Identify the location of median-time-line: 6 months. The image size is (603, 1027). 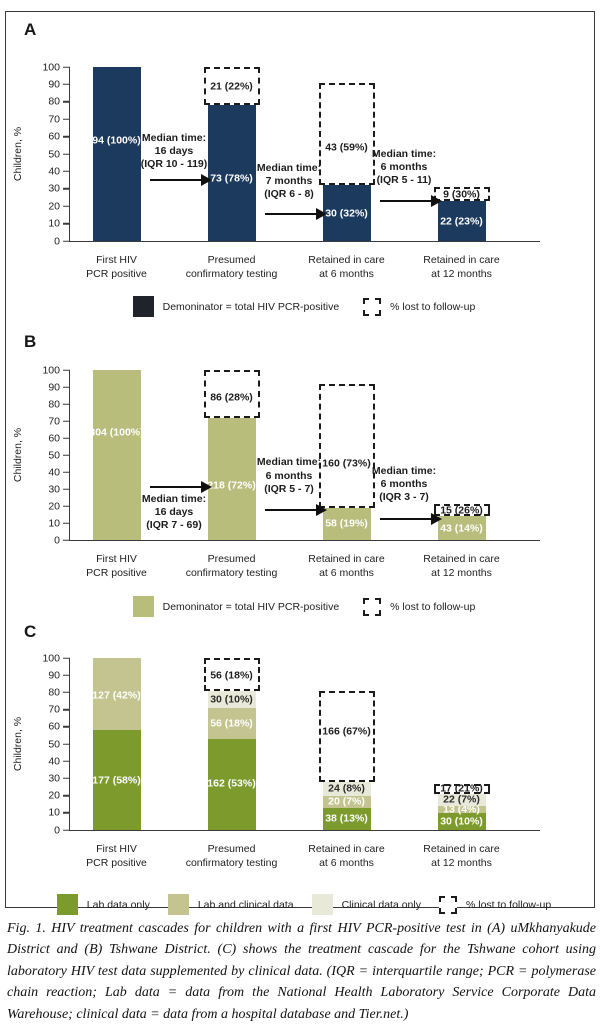
(404, 484).